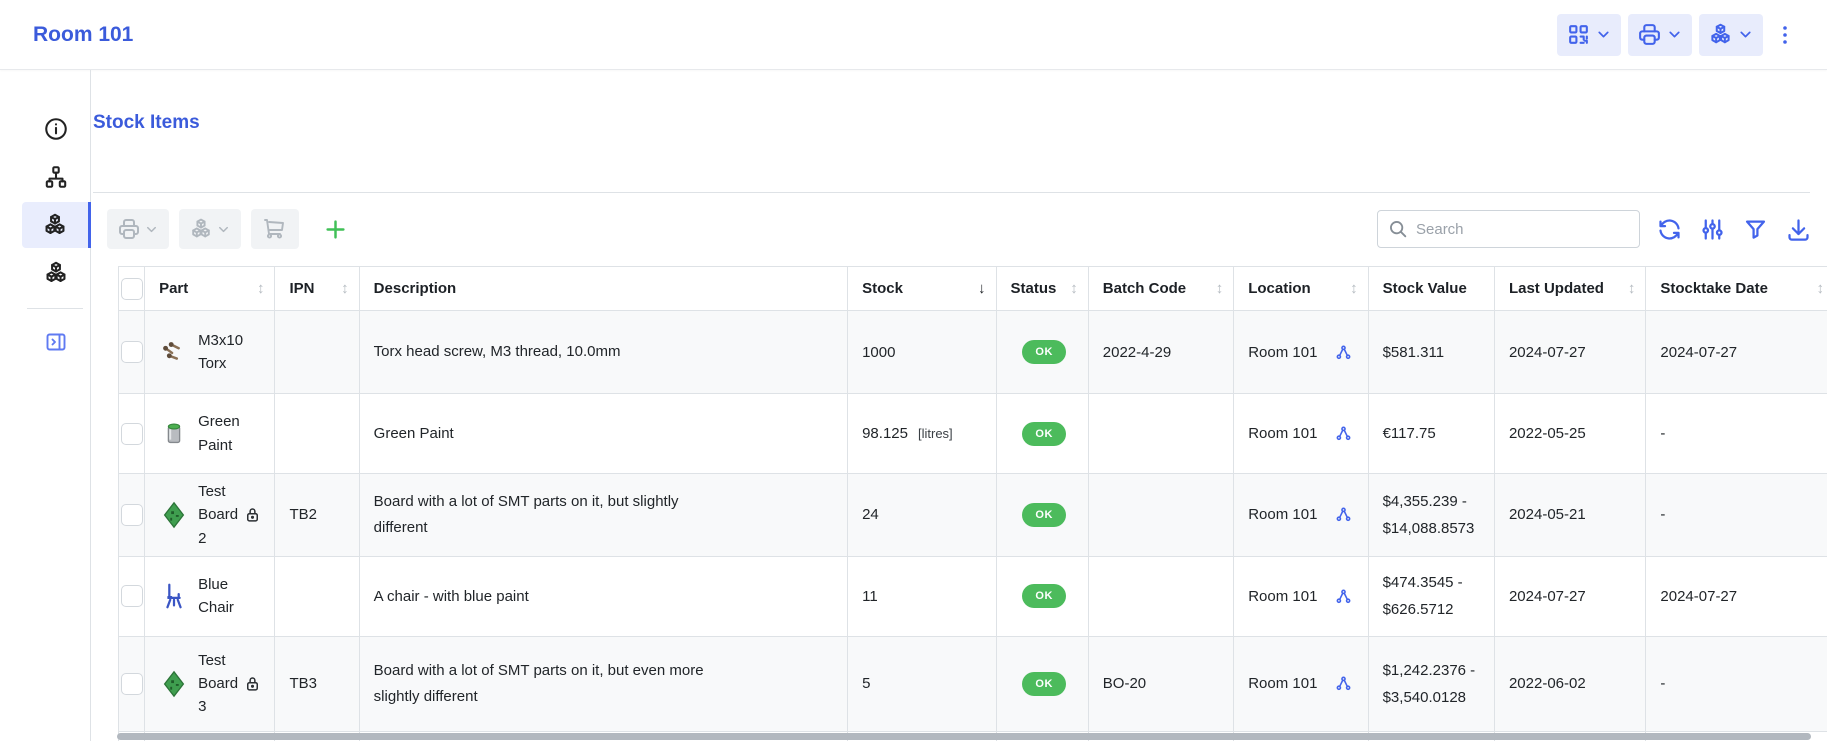 The width and height of the screenshot is (1827, 741). I want to click on cart-icon, so click(275, 229).